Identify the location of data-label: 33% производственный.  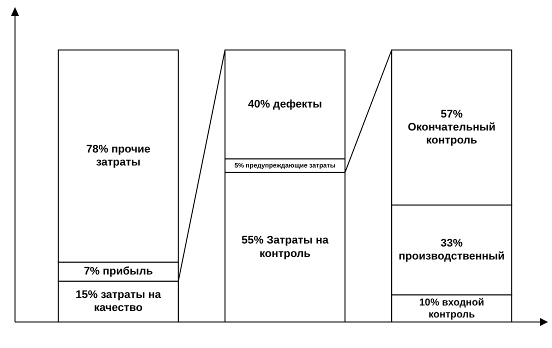
(451, 249).